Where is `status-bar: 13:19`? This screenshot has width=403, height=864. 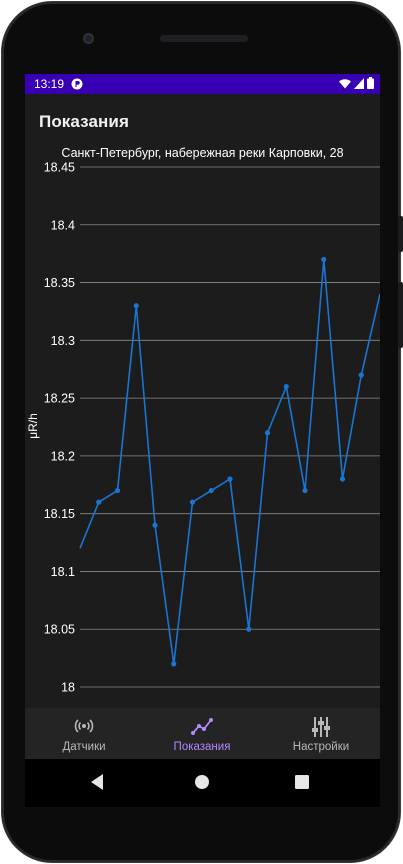
status-bar: 13:19 is located at coordinates (202, 84).